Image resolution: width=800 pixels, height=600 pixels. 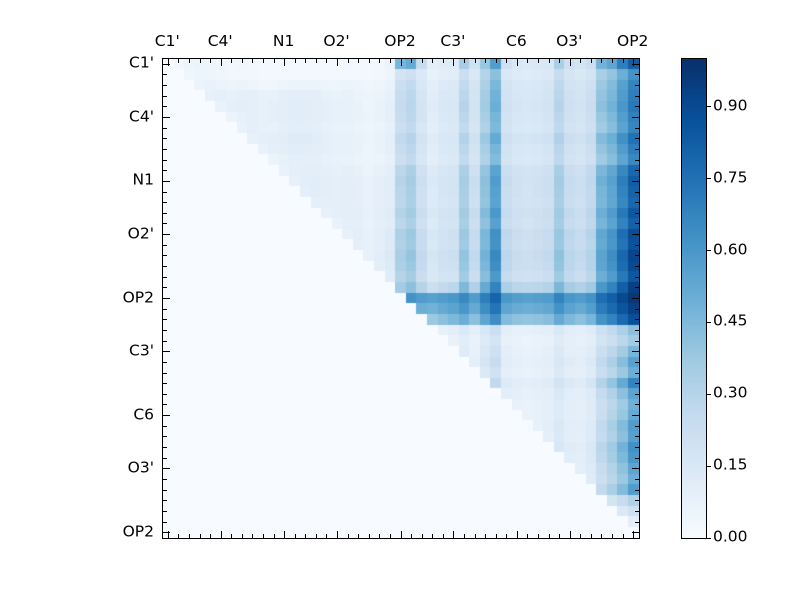 I want to click on colorbar, so click(x=696, y=298).